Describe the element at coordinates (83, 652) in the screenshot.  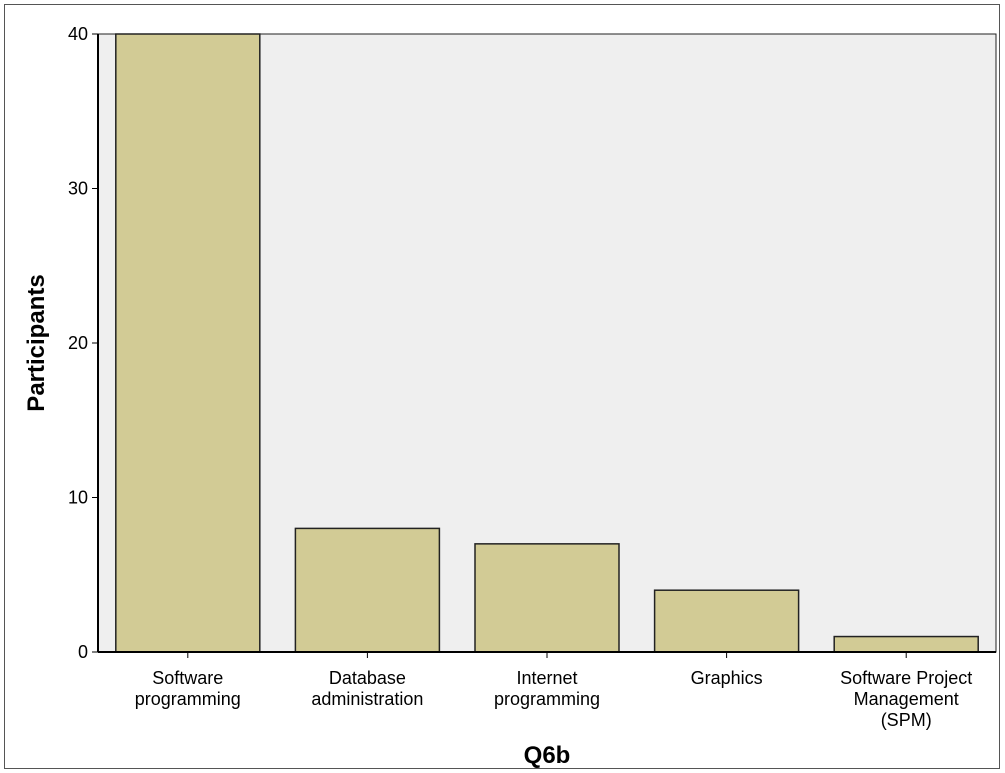
I see `y-tick-label: 0` at that location.